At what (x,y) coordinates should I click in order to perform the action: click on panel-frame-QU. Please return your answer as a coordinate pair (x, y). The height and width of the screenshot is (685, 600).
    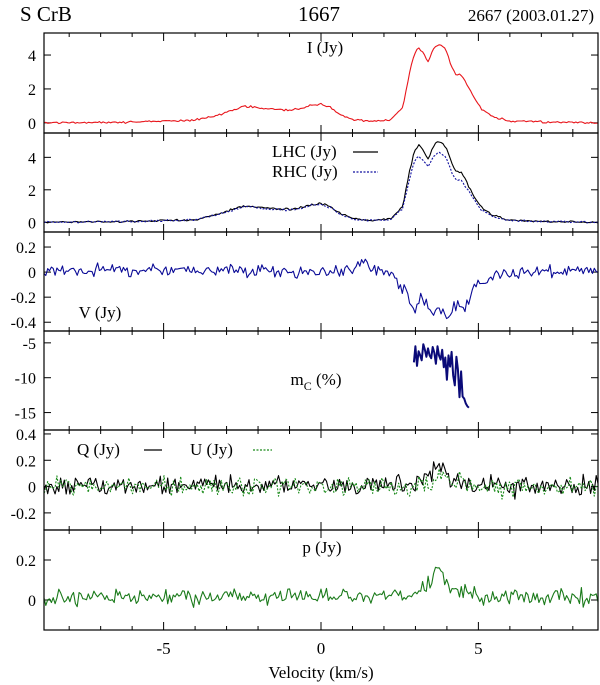
    Looking at the image, I should click on (321, 480).